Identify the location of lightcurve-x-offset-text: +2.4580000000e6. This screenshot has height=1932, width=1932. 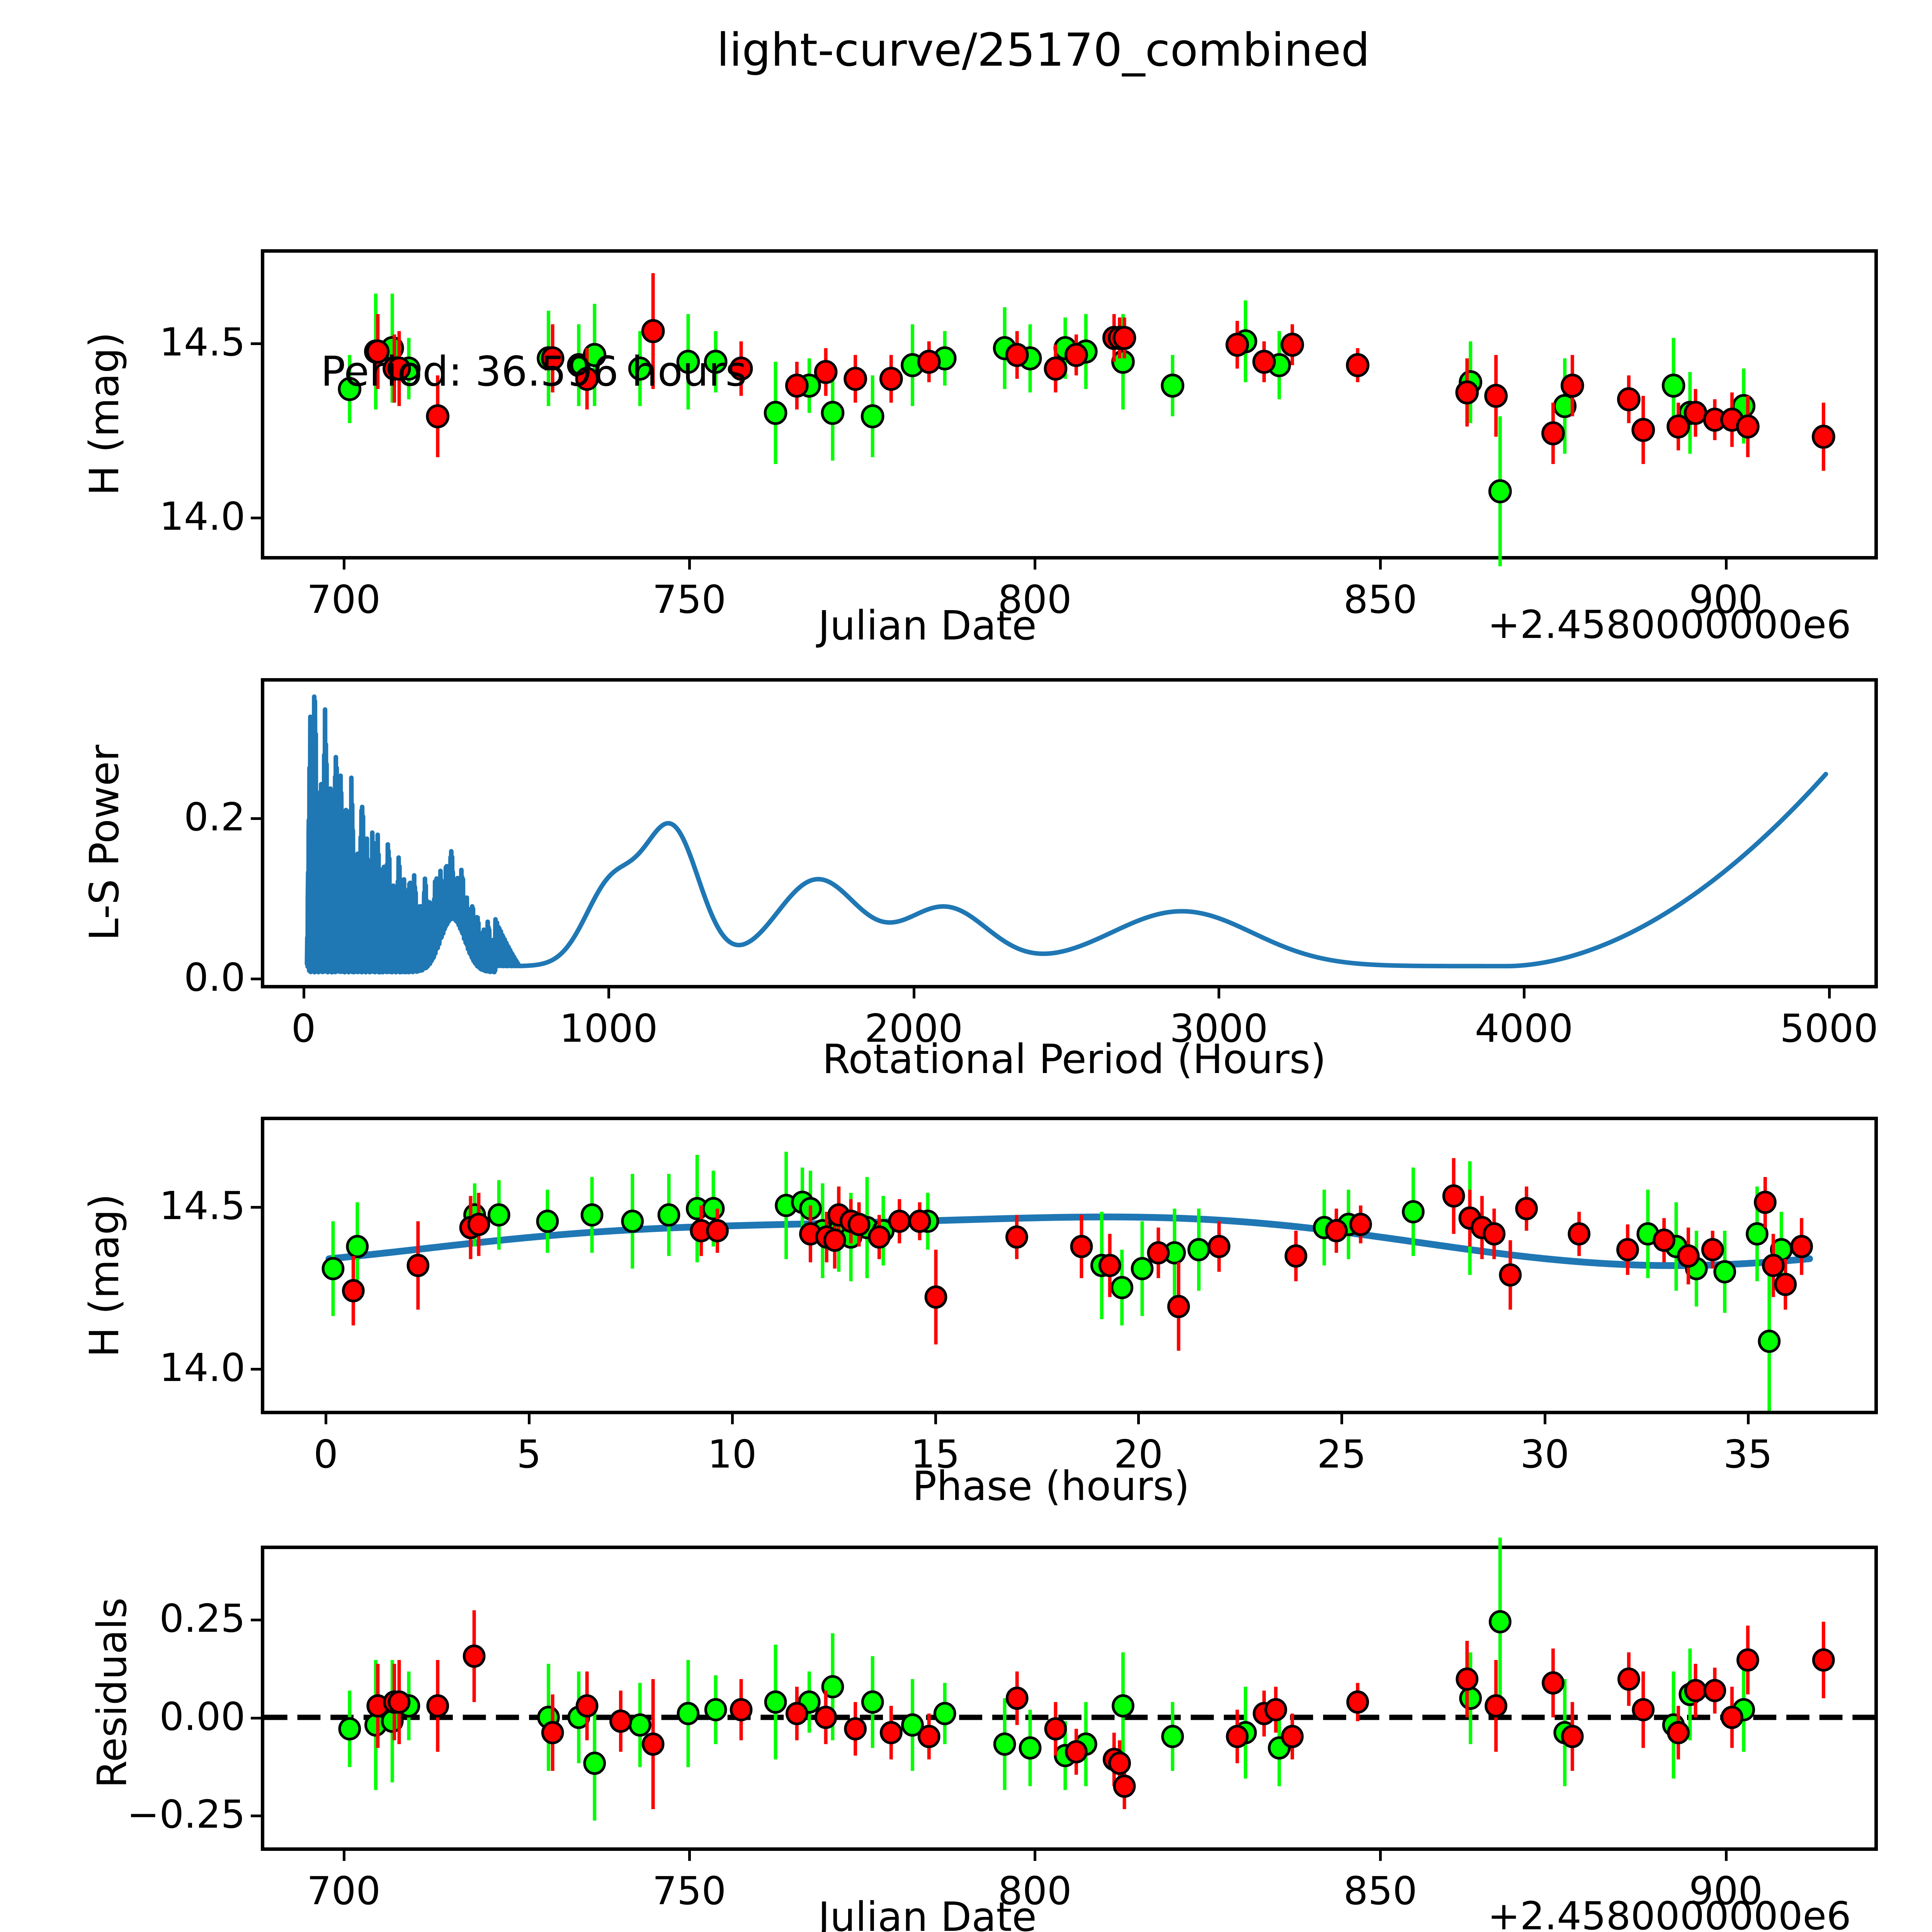
(1670, 624).